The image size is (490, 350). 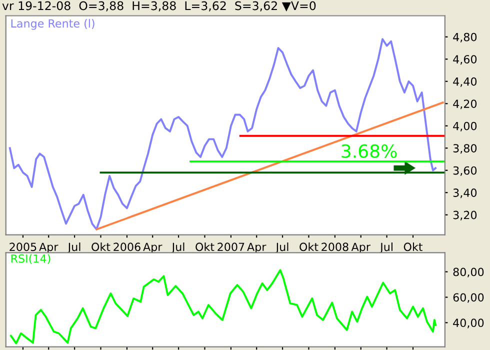 What do you see at coordinates (468, 273) in the screenshot?
I see `y-tick-label: 80,00` at bounding box center [468, 273].